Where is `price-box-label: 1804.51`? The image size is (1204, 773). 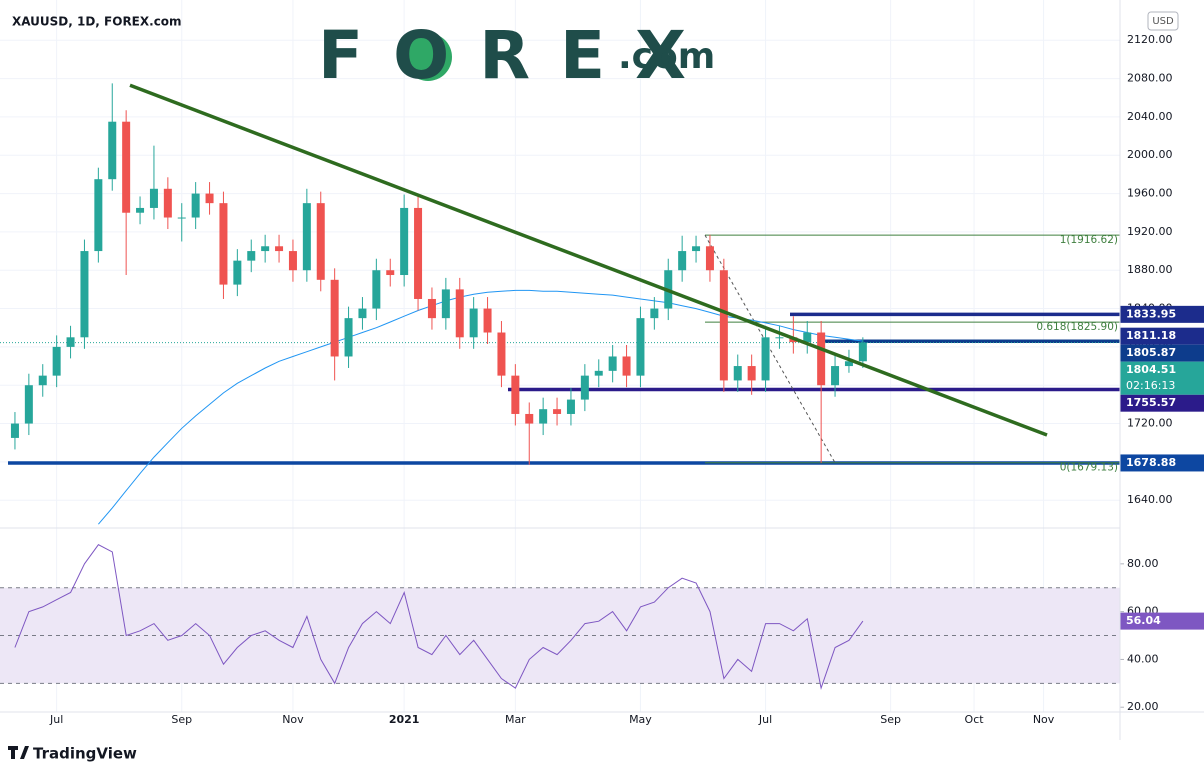 price-box-label: 1804.51 is located at coordinates (1151, 369).